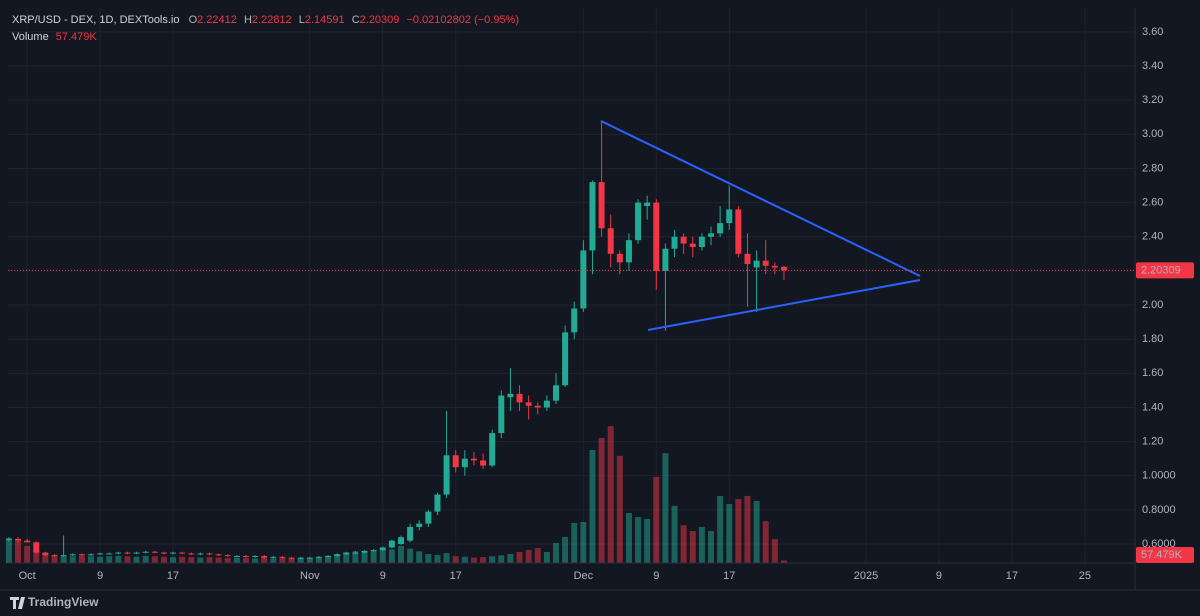 The width and height of the screenshot is (1200, 616). I want to click on value: 57.479K, so click(77, 37).